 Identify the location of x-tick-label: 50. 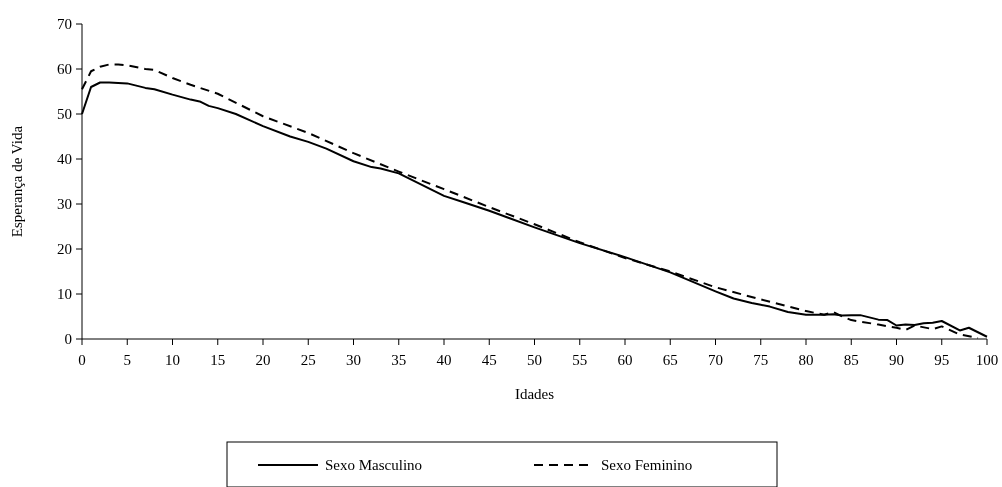
(534, 360).